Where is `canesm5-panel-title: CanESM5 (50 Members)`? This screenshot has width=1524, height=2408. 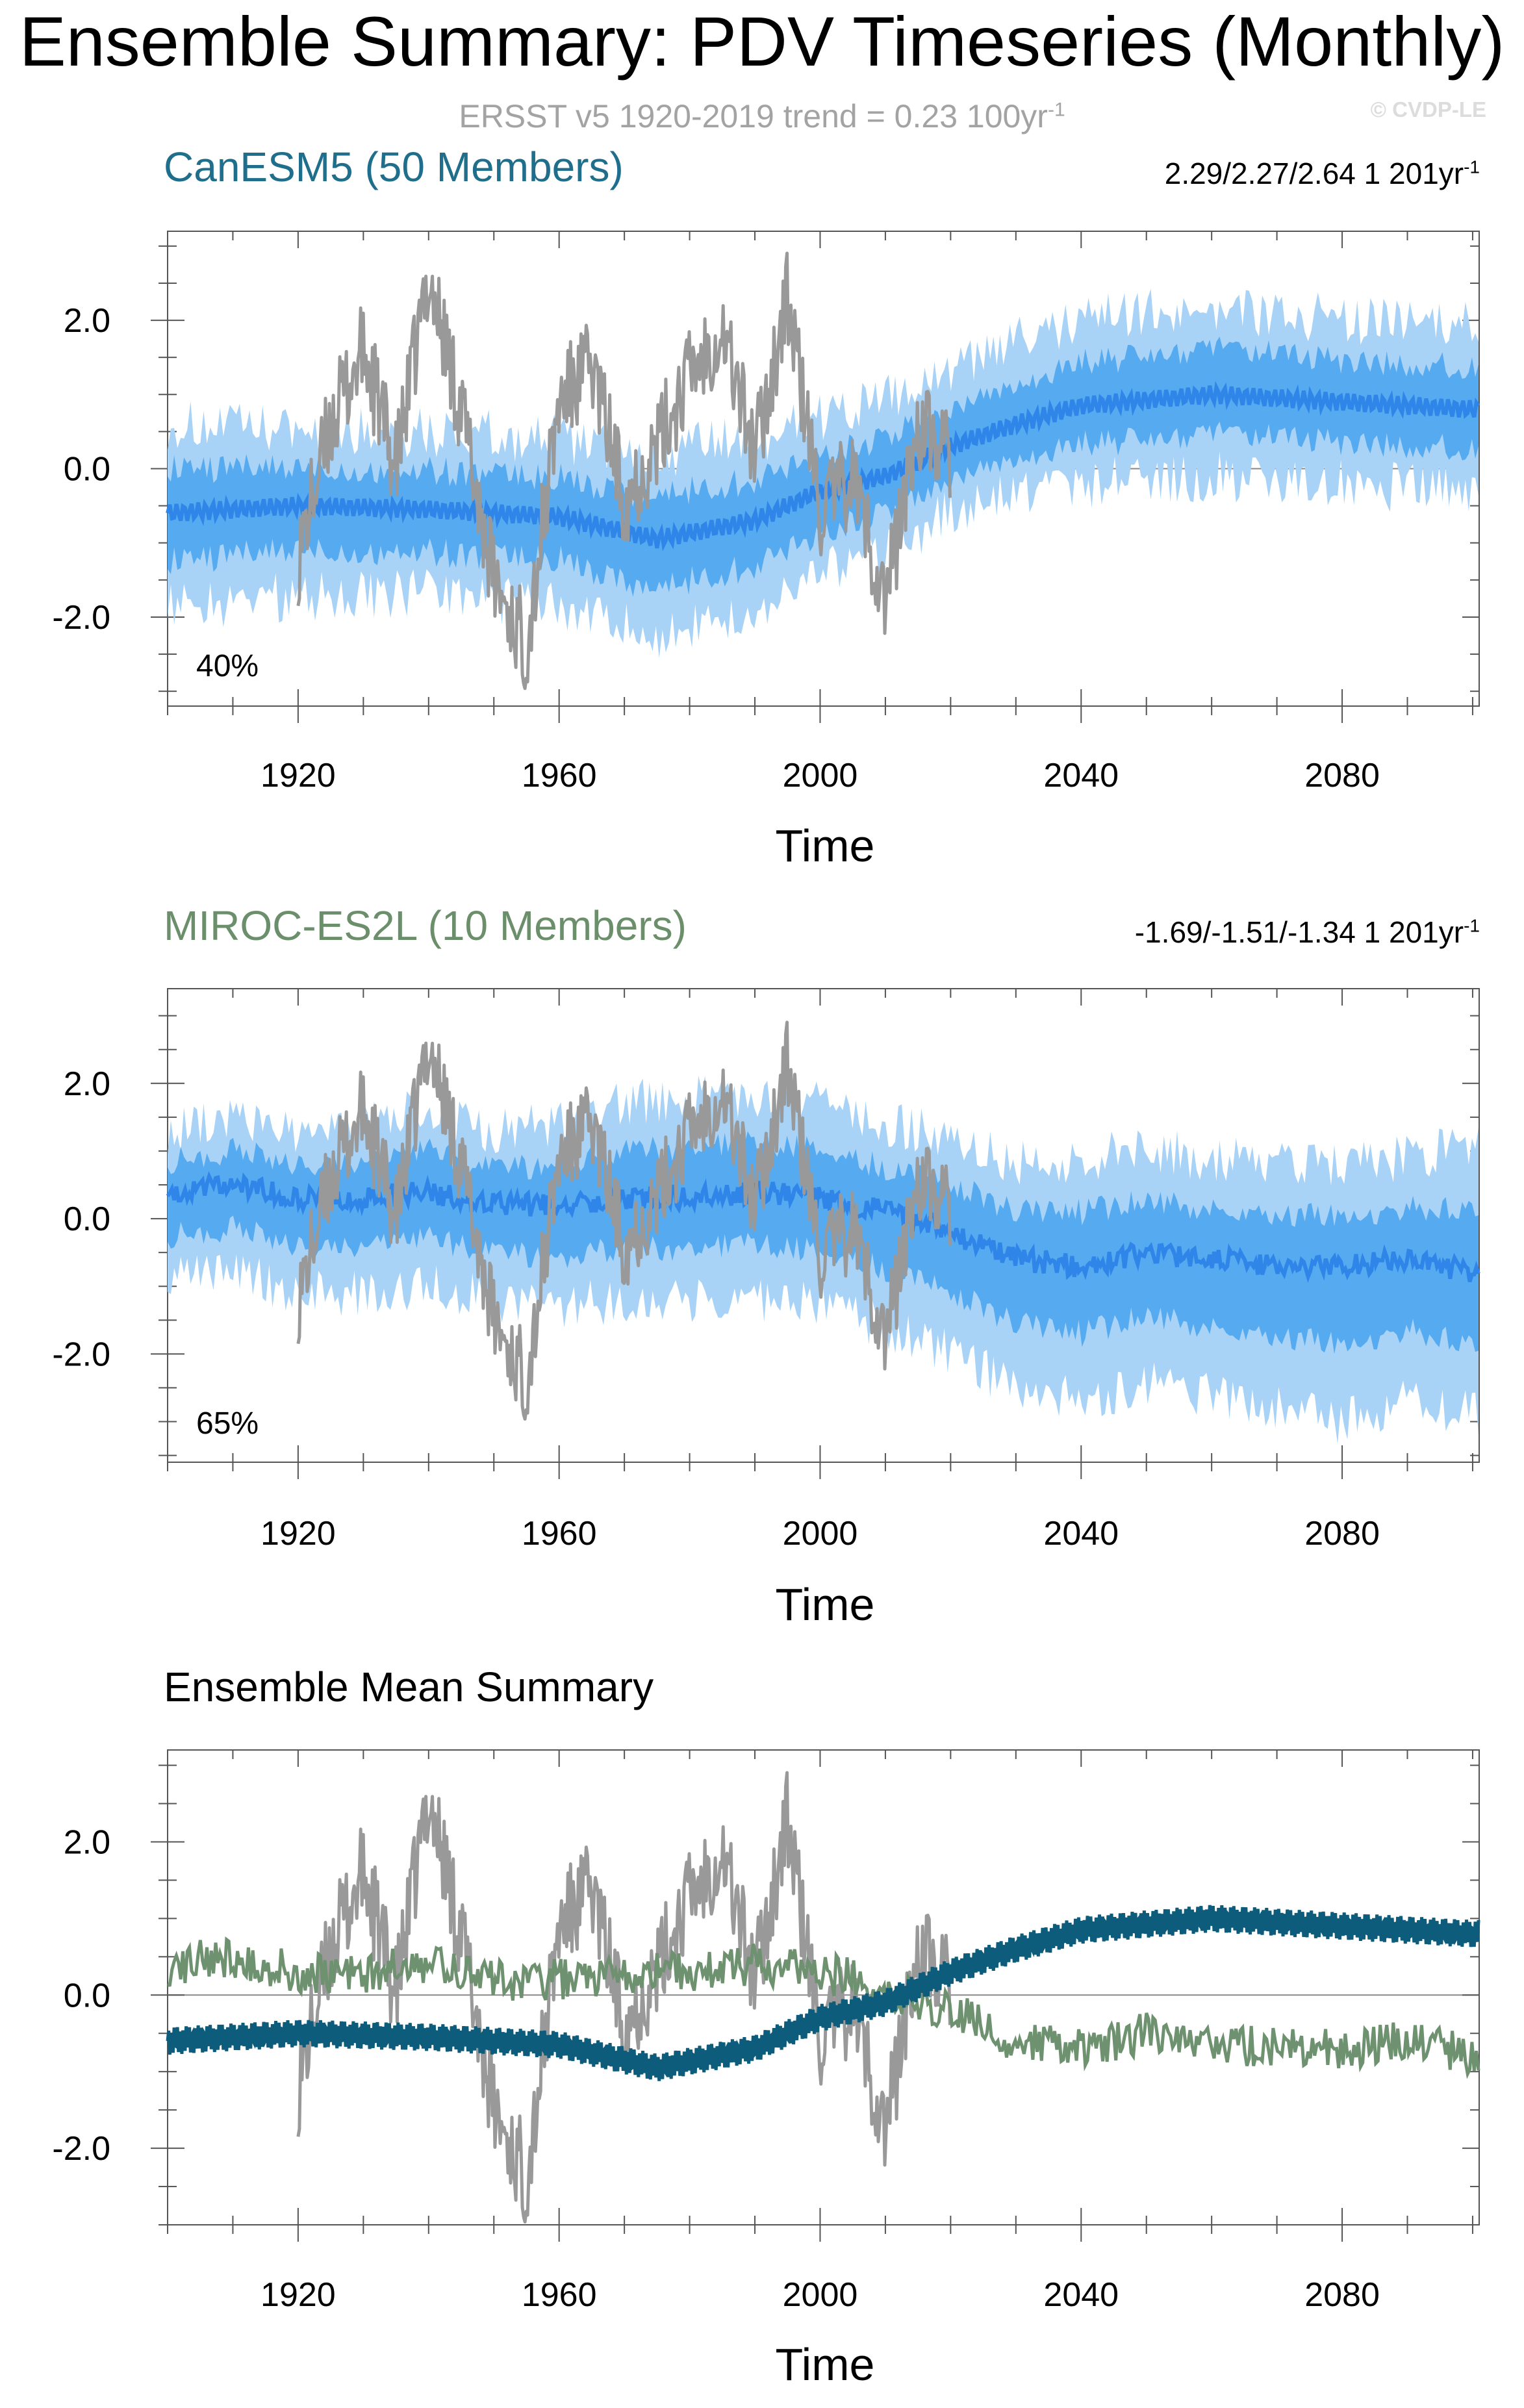
canesm5-panel-title: CanESM5 (50 Members) is located at coordinates (394, 167).